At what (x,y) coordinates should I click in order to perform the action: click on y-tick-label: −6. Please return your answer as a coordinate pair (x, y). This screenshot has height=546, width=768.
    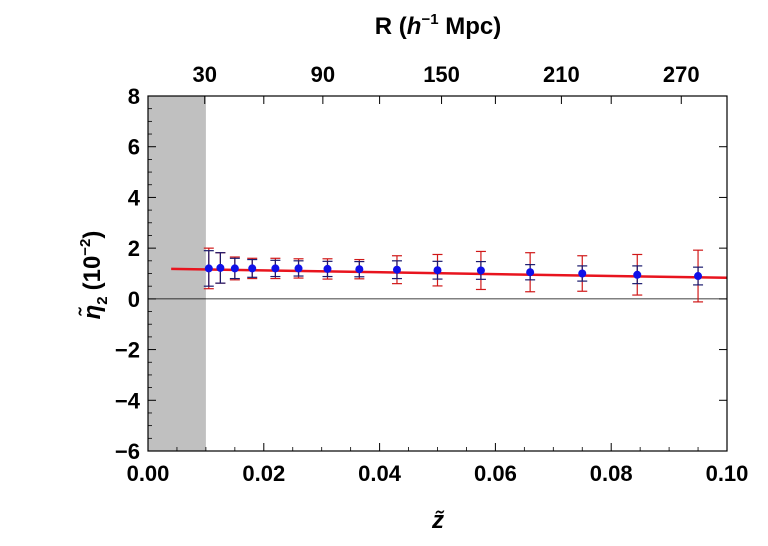
    Looking at the image, I should click on (127, 451).